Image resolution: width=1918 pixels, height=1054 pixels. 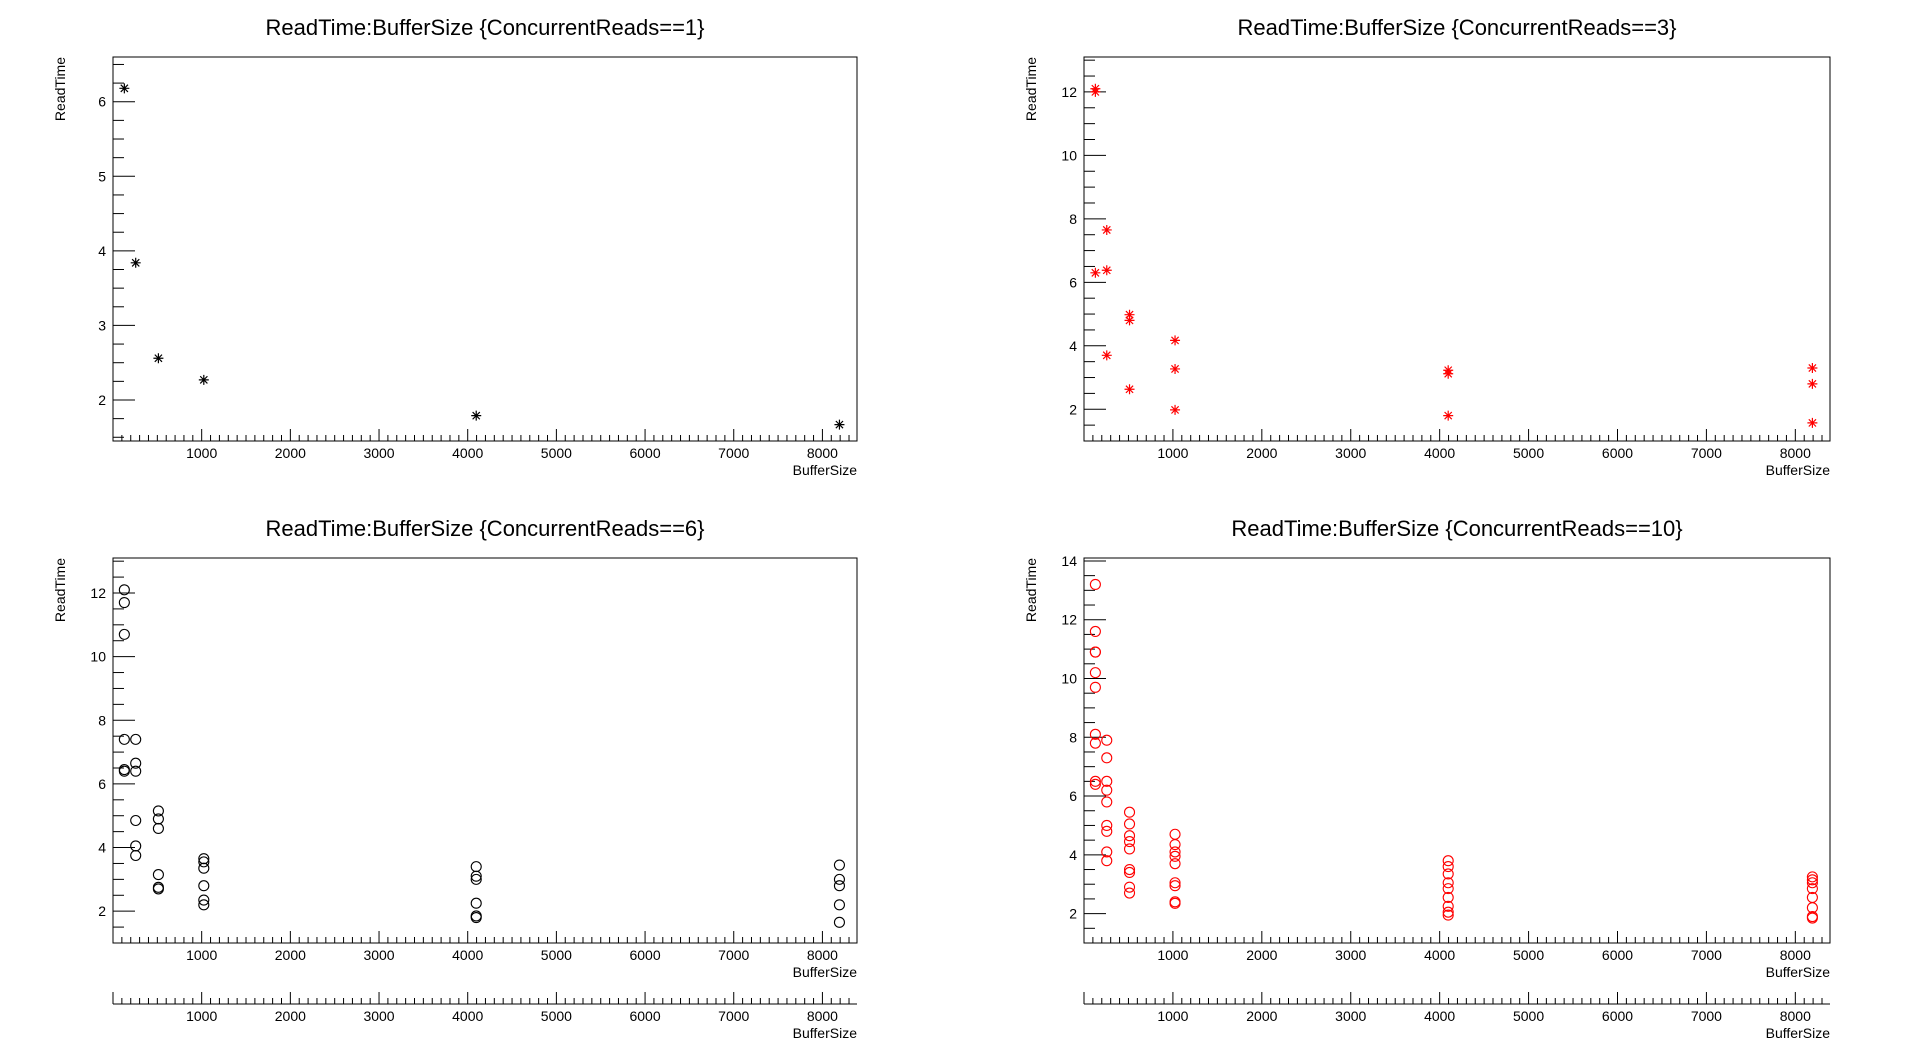 I want to click on chart-title: ReadTime:BufferSize {ConcurrentReads==3}, so click(x=1456, y=27).